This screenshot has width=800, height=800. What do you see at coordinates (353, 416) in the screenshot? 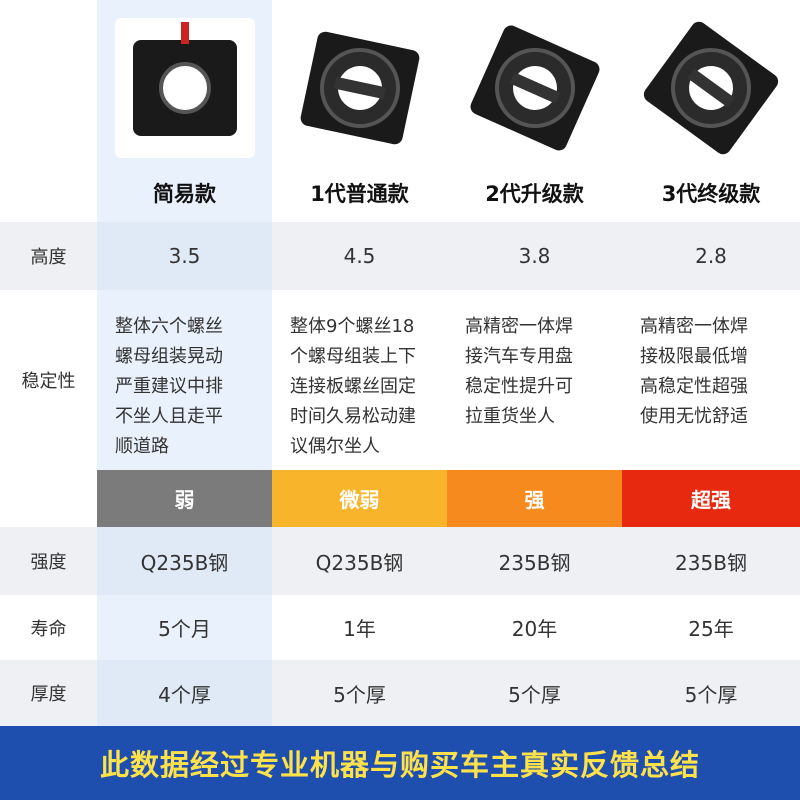
I see `stability-line: 时间久易松动建` at bounding box center [353, 416].